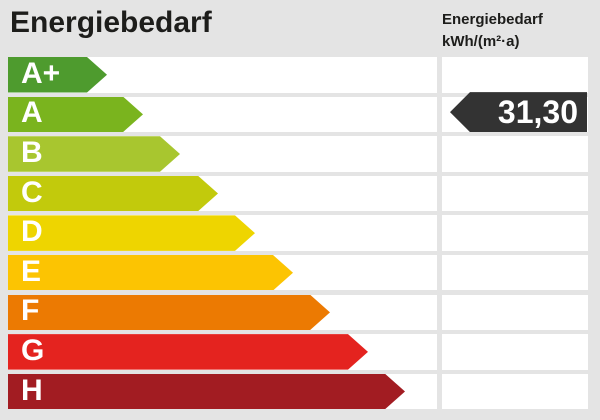 The image size is (600, 420). I want to click on scale-track-c: C, so click(222, 193).